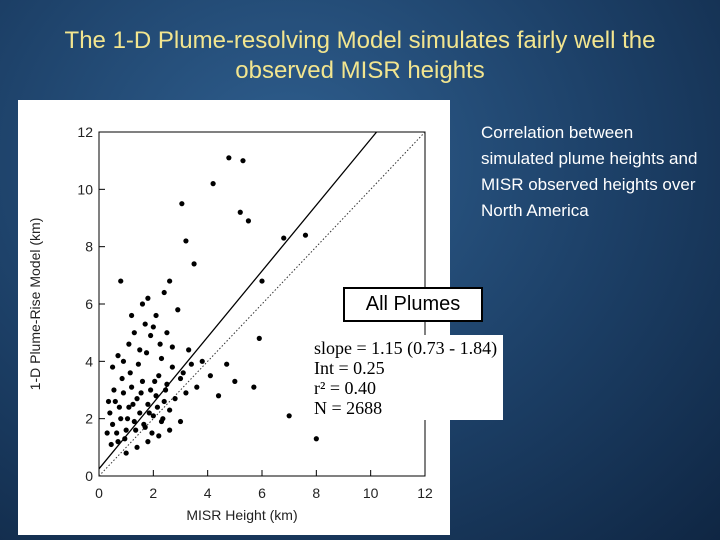 The width and height of the screenshot is (720, 540). Describe the element at coordinates (349, 368) in the screenshot. I see `stat-line: Int = 0.25` at that location.